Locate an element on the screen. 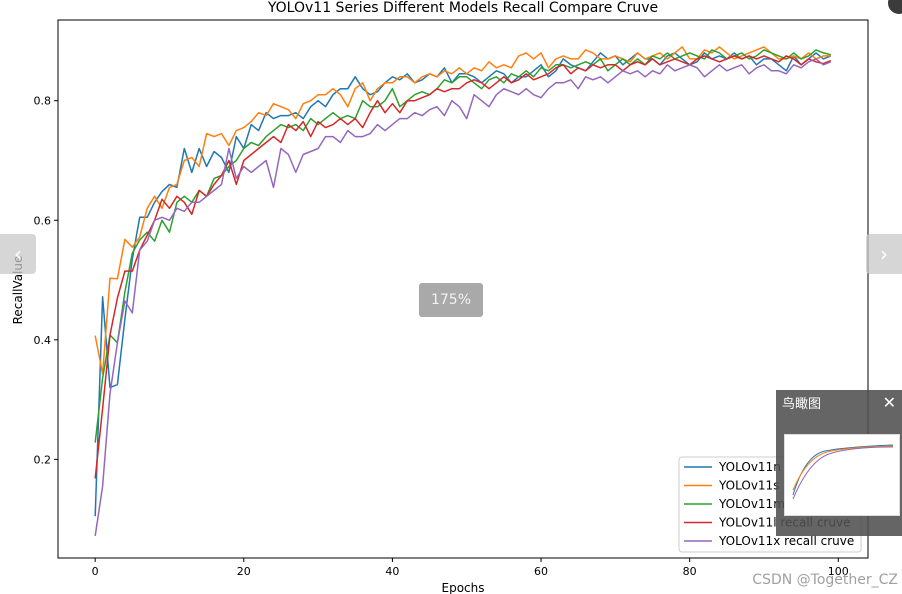 The width and height of the screenshot is (902, 594). chevron-right-icon: › is located at coordinates (884, 254).